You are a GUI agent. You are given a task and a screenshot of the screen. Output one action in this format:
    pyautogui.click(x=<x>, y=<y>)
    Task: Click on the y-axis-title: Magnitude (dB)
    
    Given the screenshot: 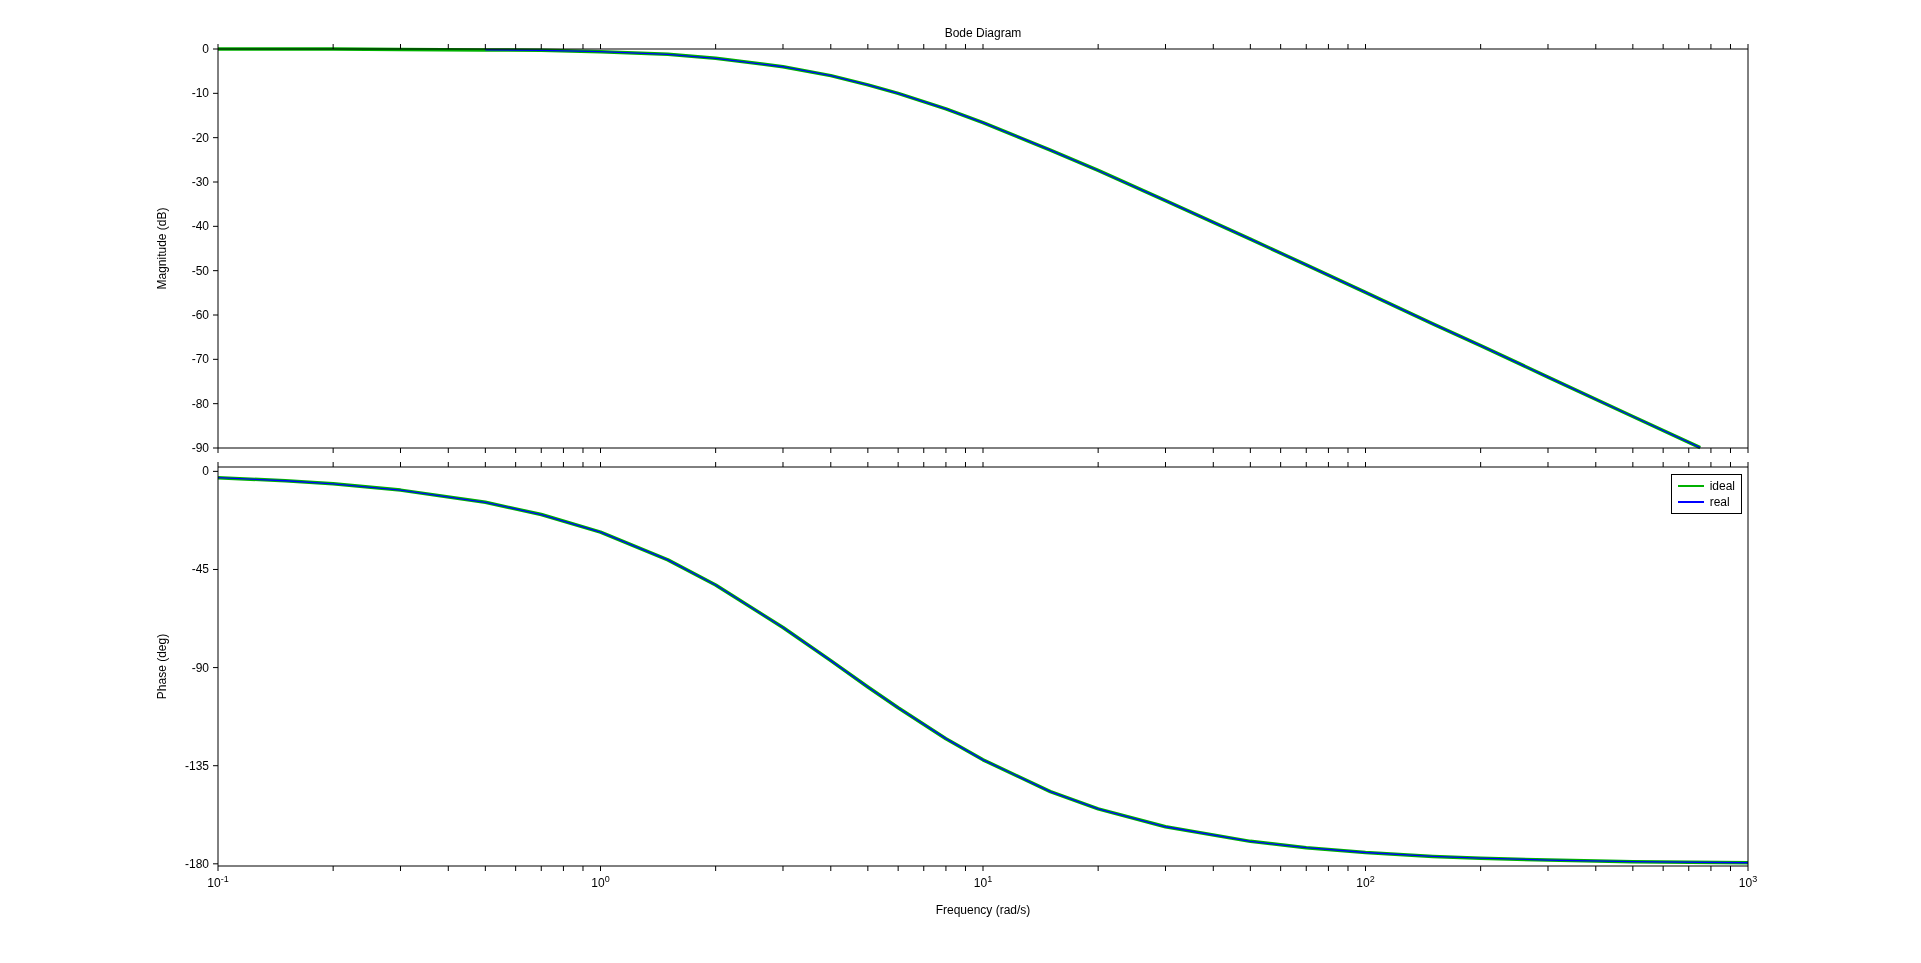 What is the action you would take?
    pyautogui.click(x=162, y=248)
    